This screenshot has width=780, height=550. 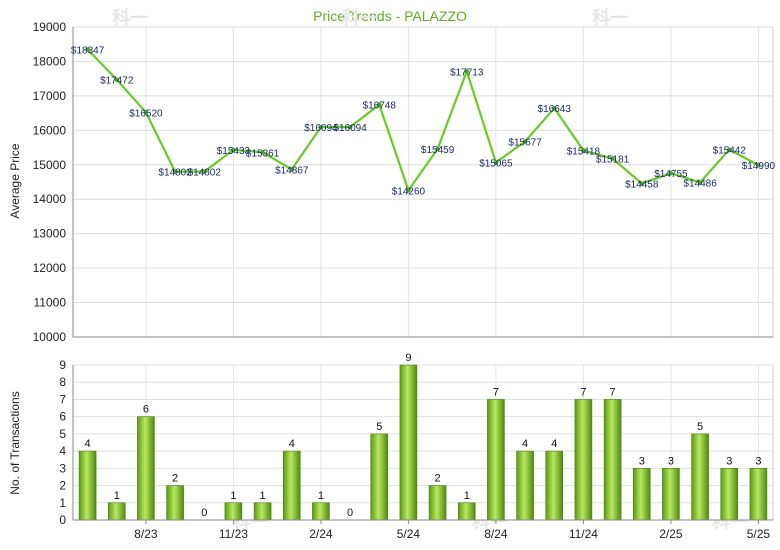 What do you see at coordinates (62, 399) in the screenshot?
I see `transactions-tick-label: 7` at bounding box center [62, 399].